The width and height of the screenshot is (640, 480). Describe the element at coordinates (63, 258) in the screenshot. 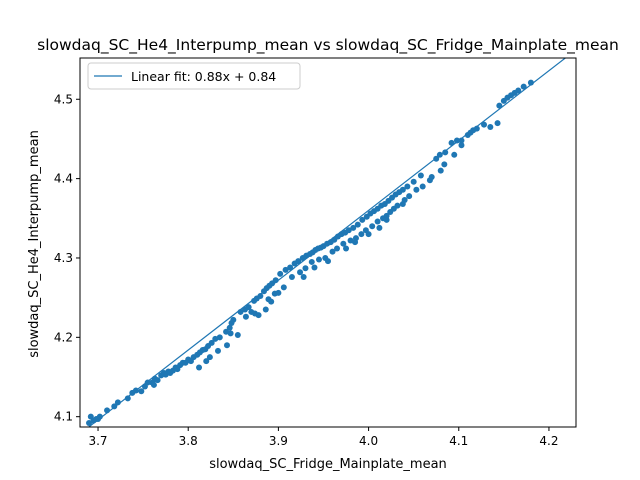

I see `y-tick-label: 4.3` at that location.